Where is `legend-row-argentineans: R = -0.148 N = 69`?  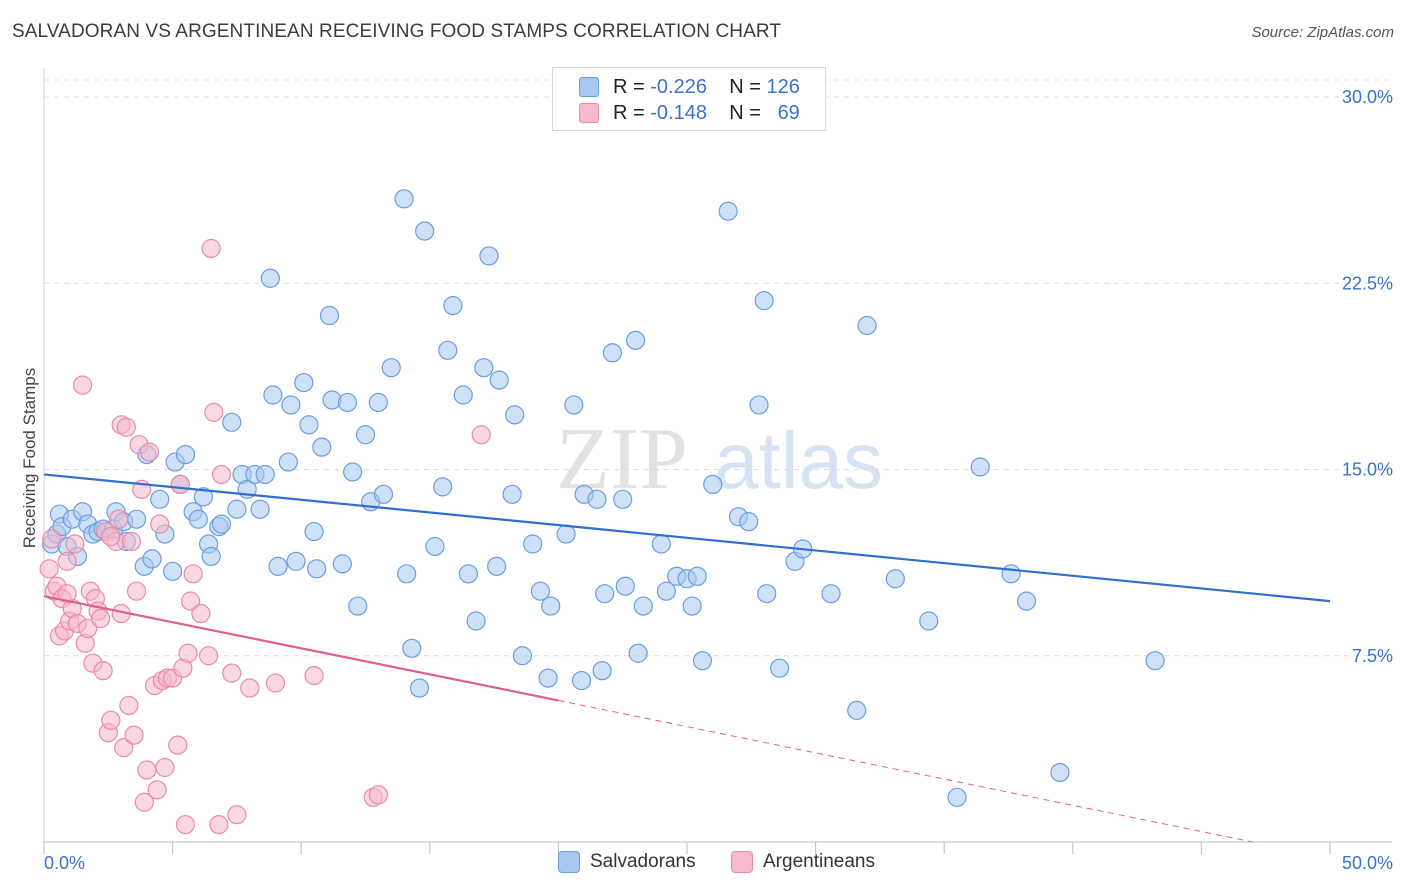
legend-row-argentineans: R = -0.148 N = 69 is located at coordinates (689, 113).